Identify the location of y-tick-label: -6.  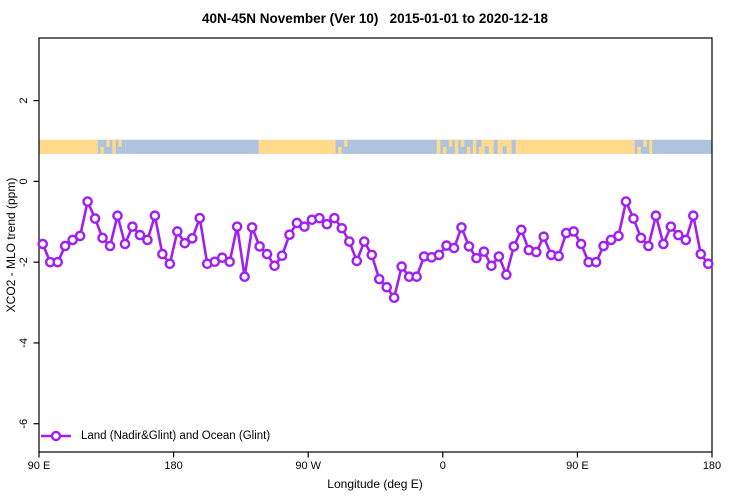
(24, 424).